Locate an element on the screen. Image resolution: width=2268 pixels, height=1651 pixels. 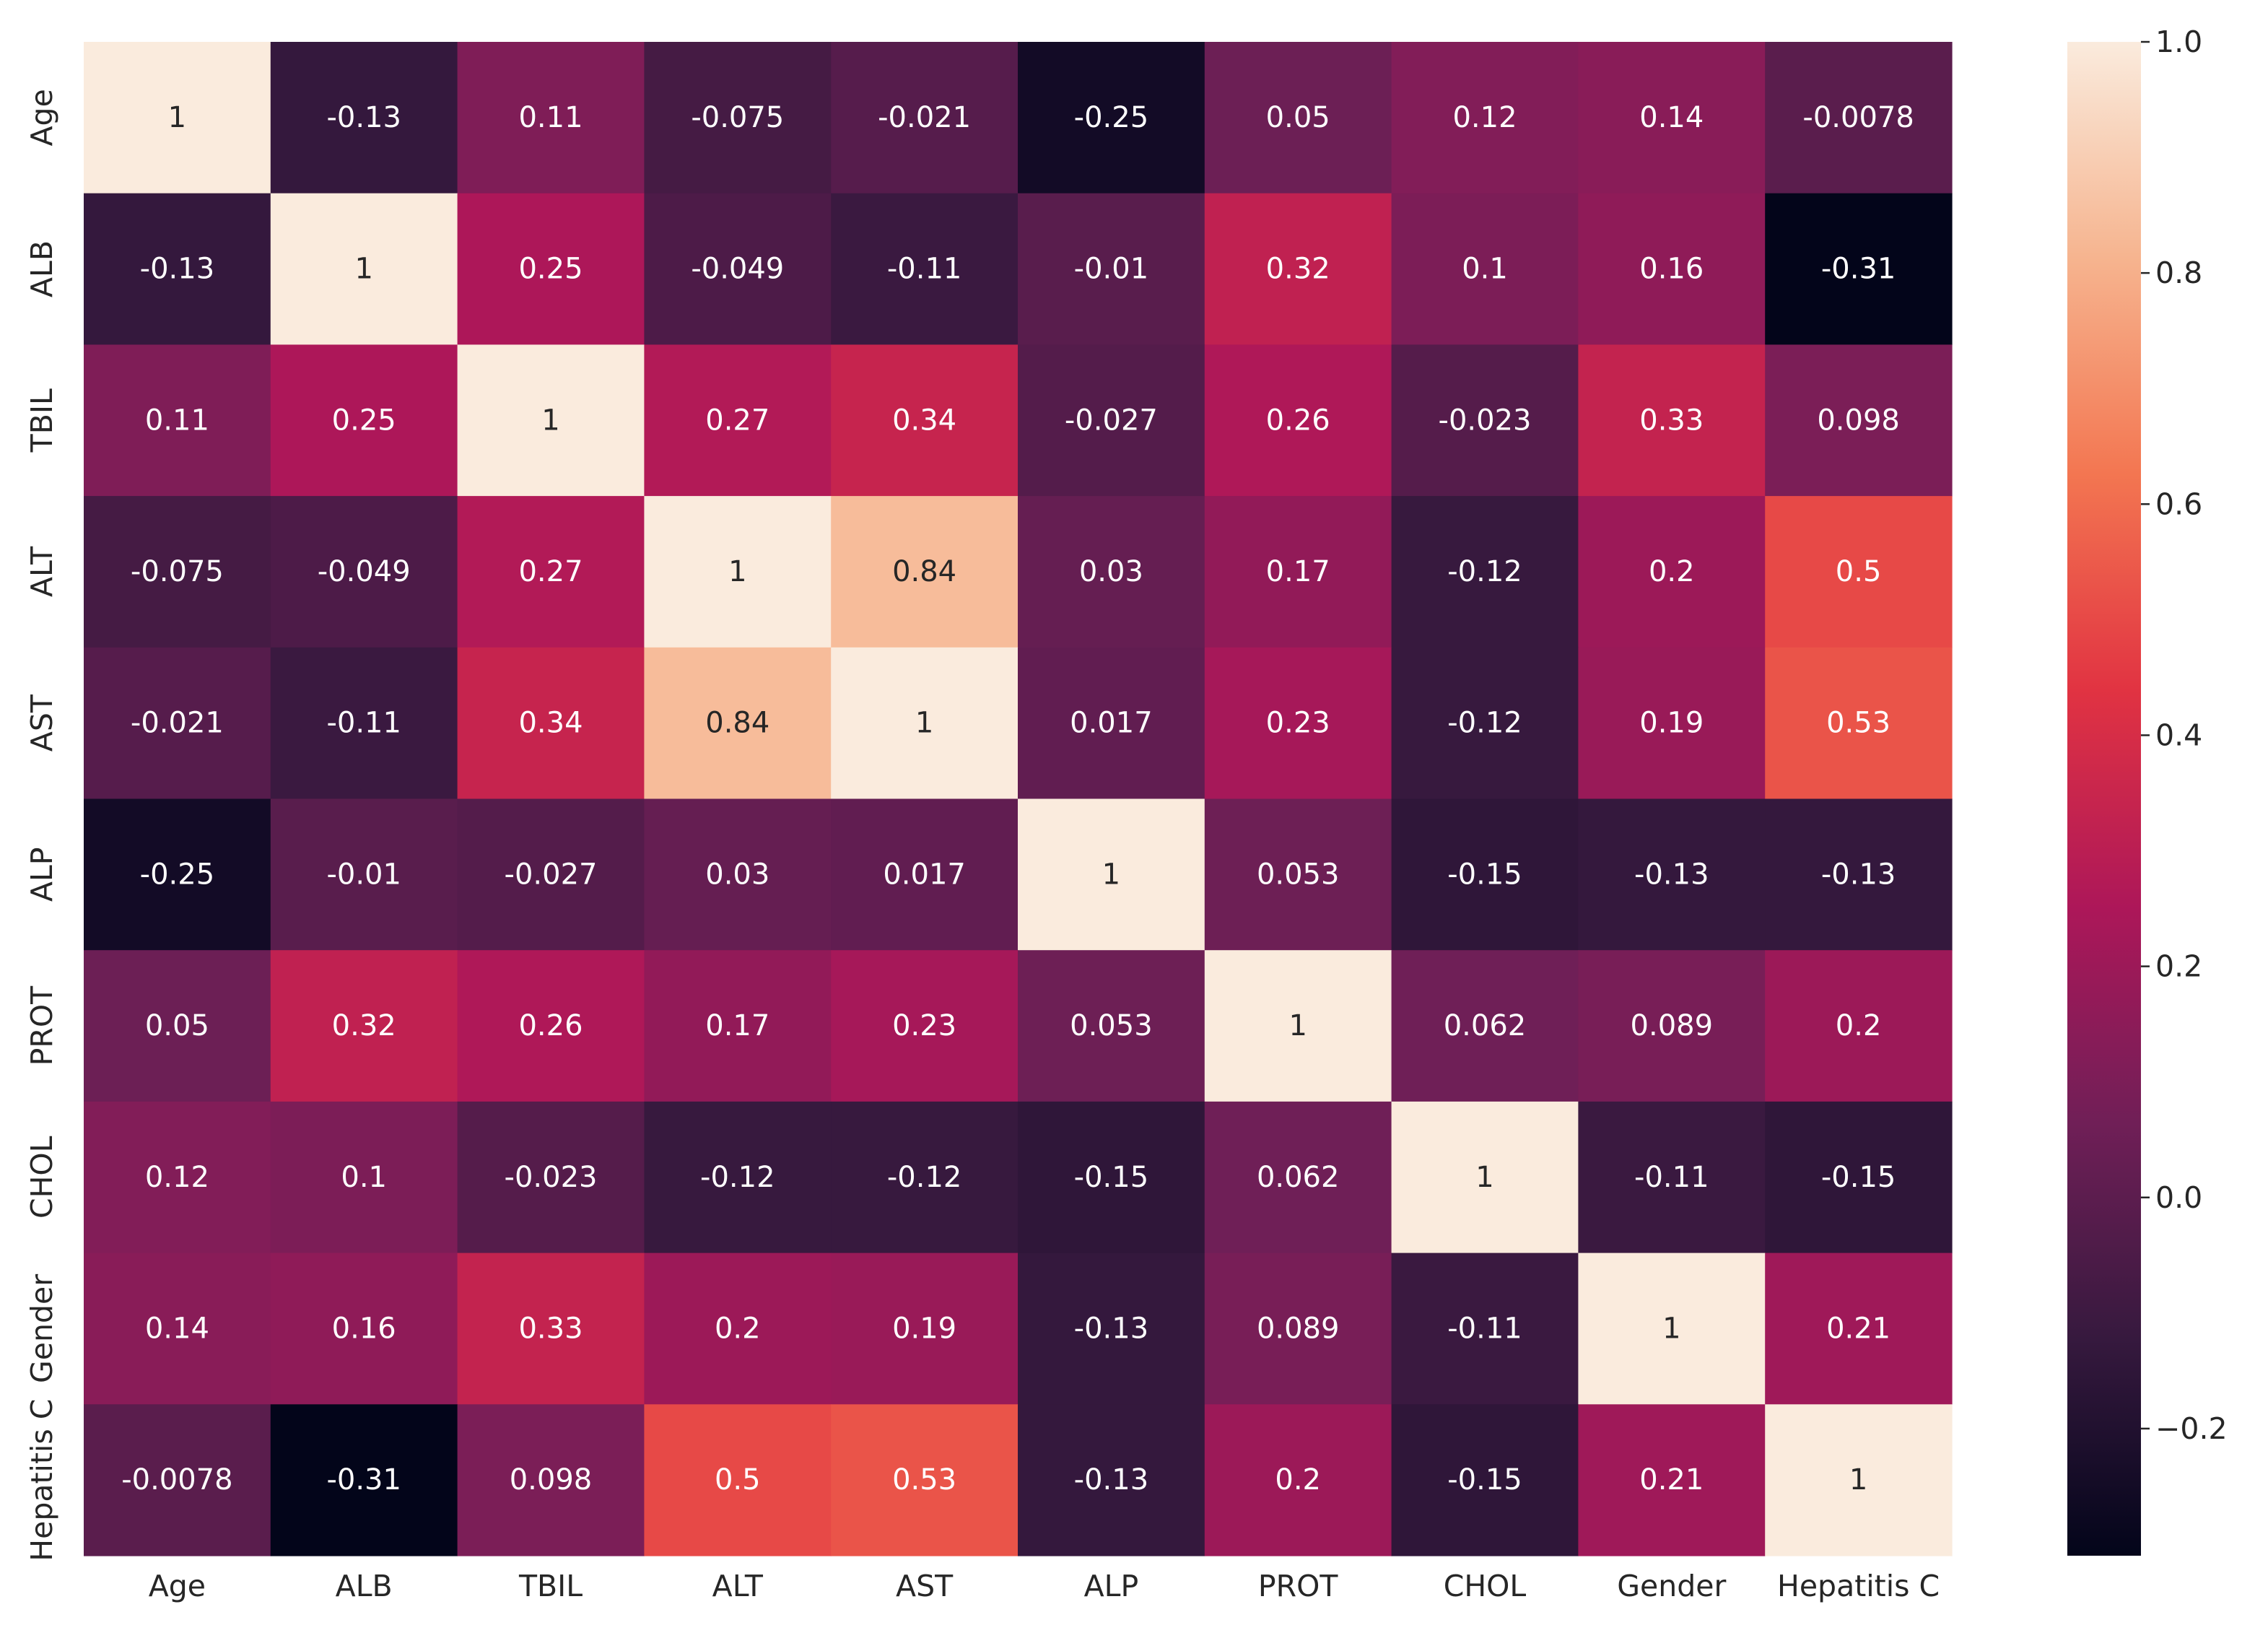
cell-value-label: 0.098 is located at coordinates (1858, 421).